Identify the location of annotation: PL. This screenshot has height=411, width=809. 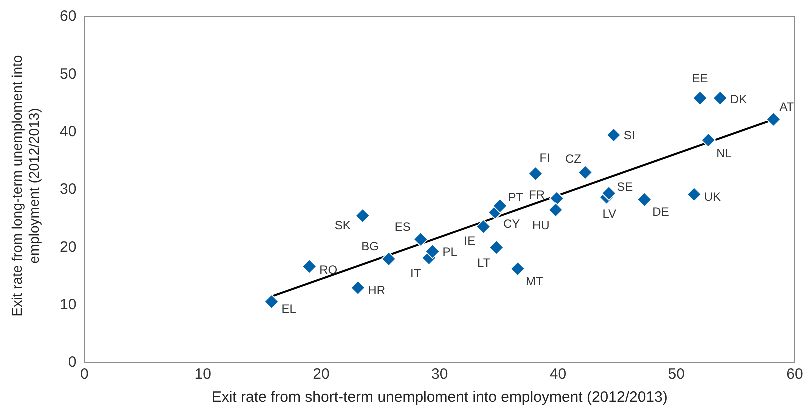
(450, 252).